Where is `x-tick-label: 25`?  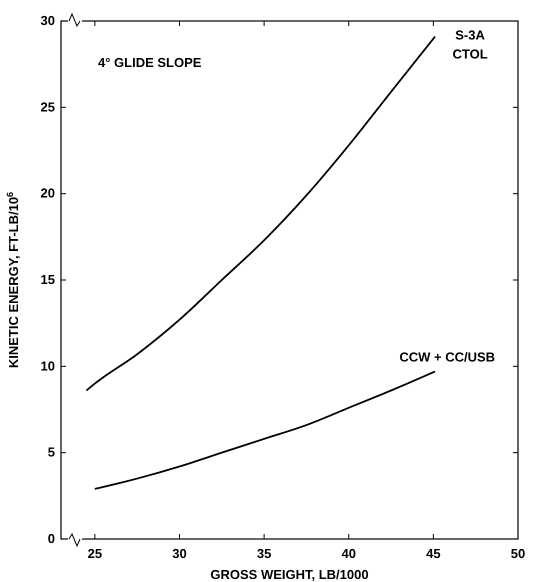
x-tick-label: 25 is located at coordinates (95, 553).